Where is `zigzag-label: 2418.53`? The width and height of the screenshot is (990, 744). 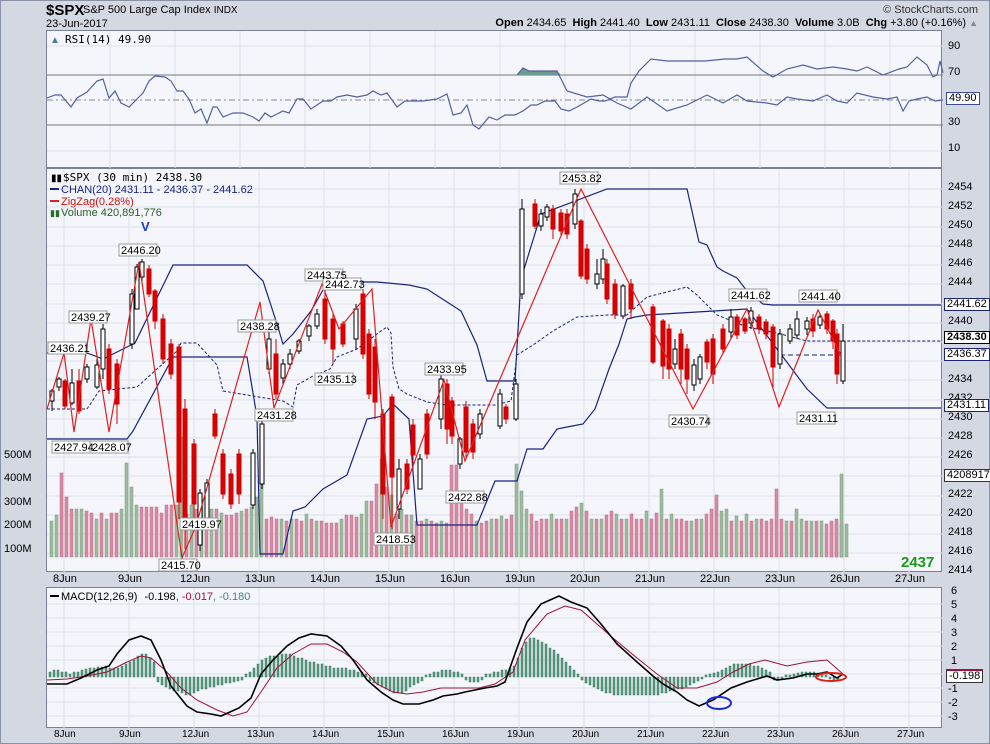 zigzag-label: 2418.53 is located at coordinates (396, 540).